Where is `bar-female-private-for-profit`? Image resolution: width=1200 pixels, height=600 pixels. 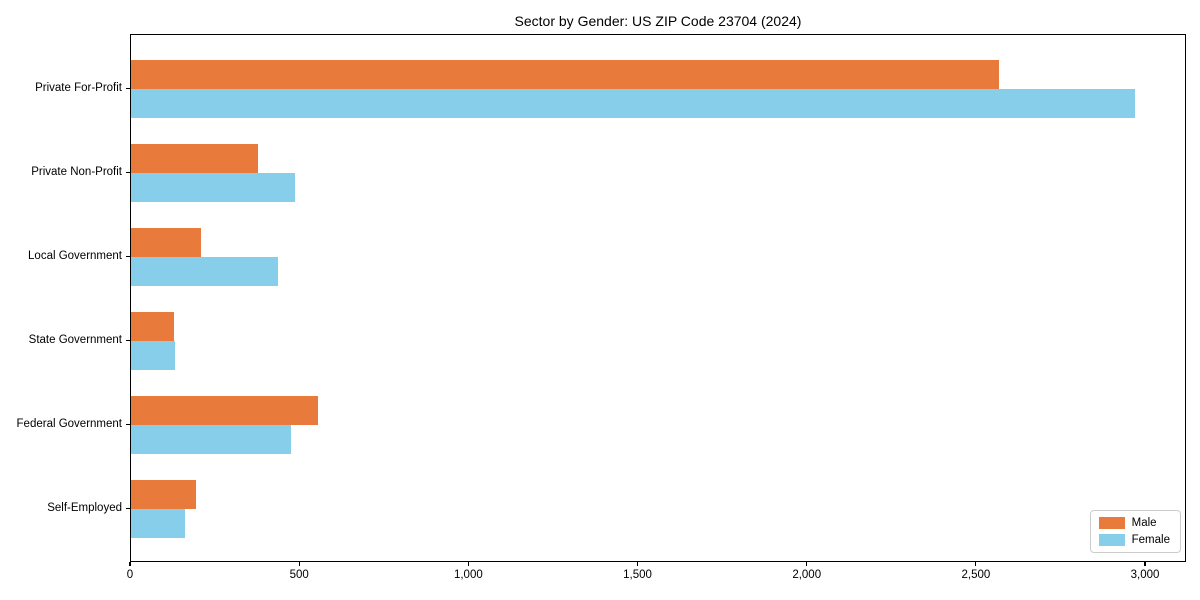
bar-female-private-for-profit is located at coordinates (633, 103).